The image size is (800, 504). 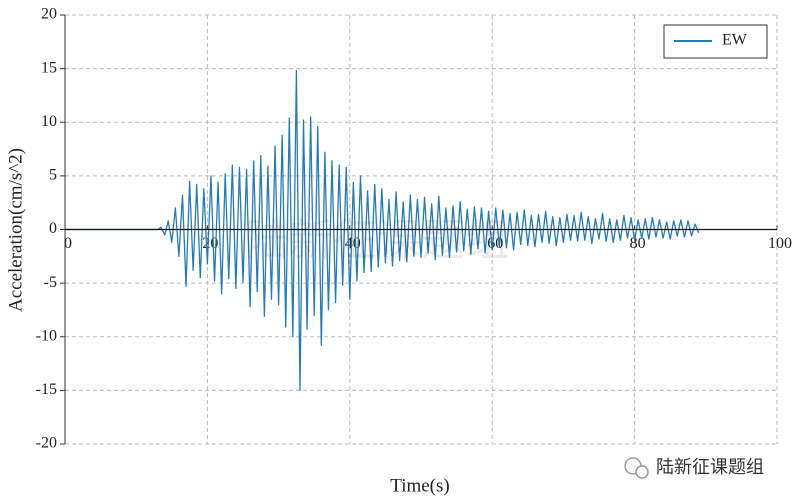 What do you see at coordinates (46, 443) in the screenshot?
I see `y-tick-label: -20` at bounding box center [46, 443].